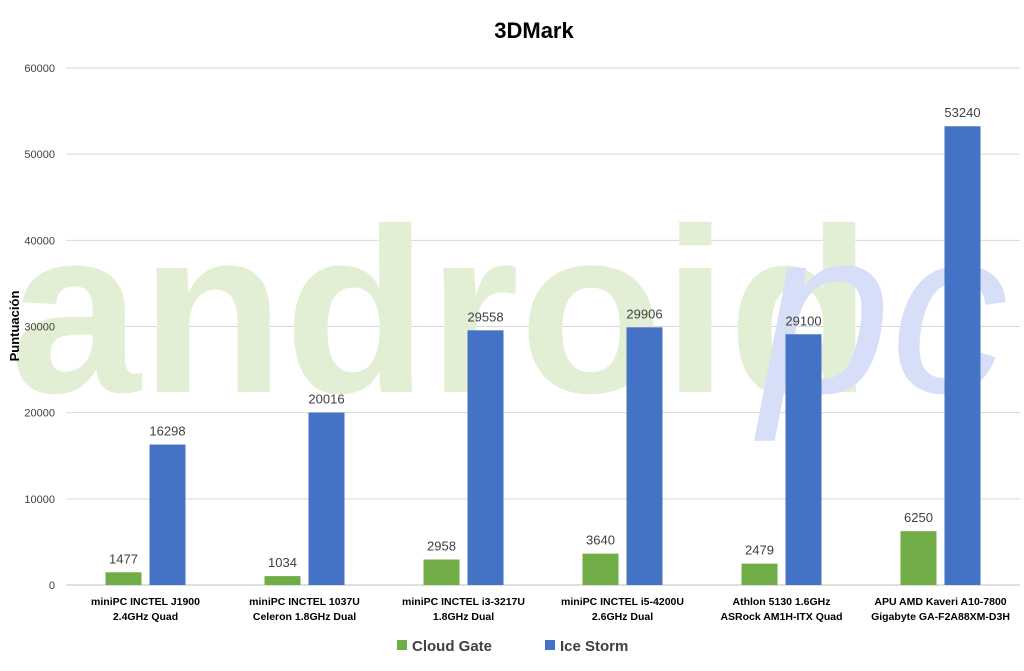 The image size is (1024, 671). I want to click on data-label: 29906, so click(644, 313).